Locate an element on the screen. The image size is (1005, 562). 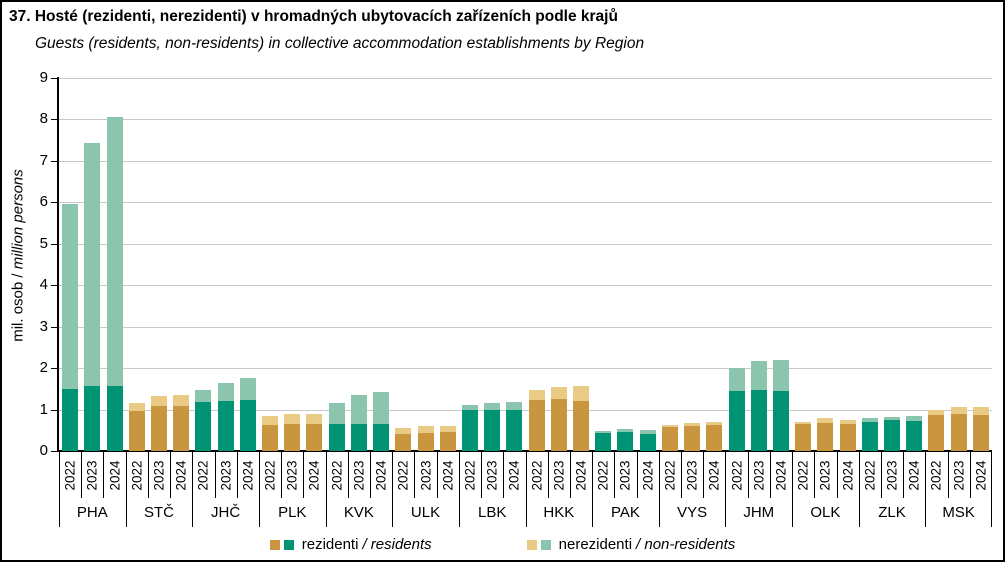
region-label-cell: STČ is located at coordinates (158, 512).